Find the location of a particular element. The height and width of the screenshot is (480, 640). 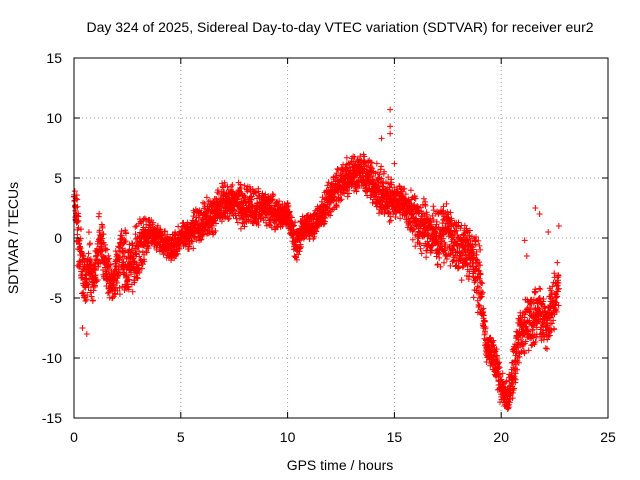

y-tick-label: 10 is located at coordinates (54, 118).